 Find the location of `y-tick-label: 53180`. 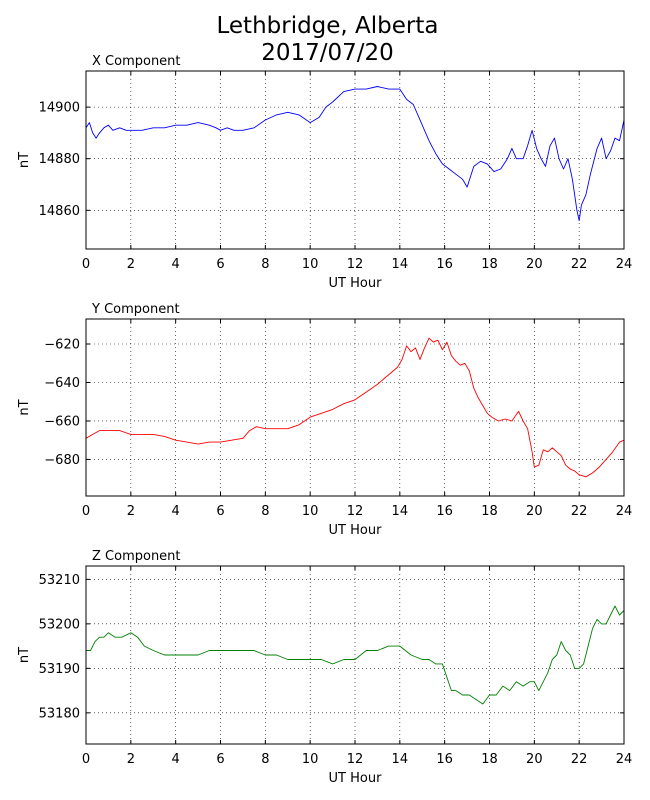

y-tick-label: 53180 is located at coordinates (59, 713).